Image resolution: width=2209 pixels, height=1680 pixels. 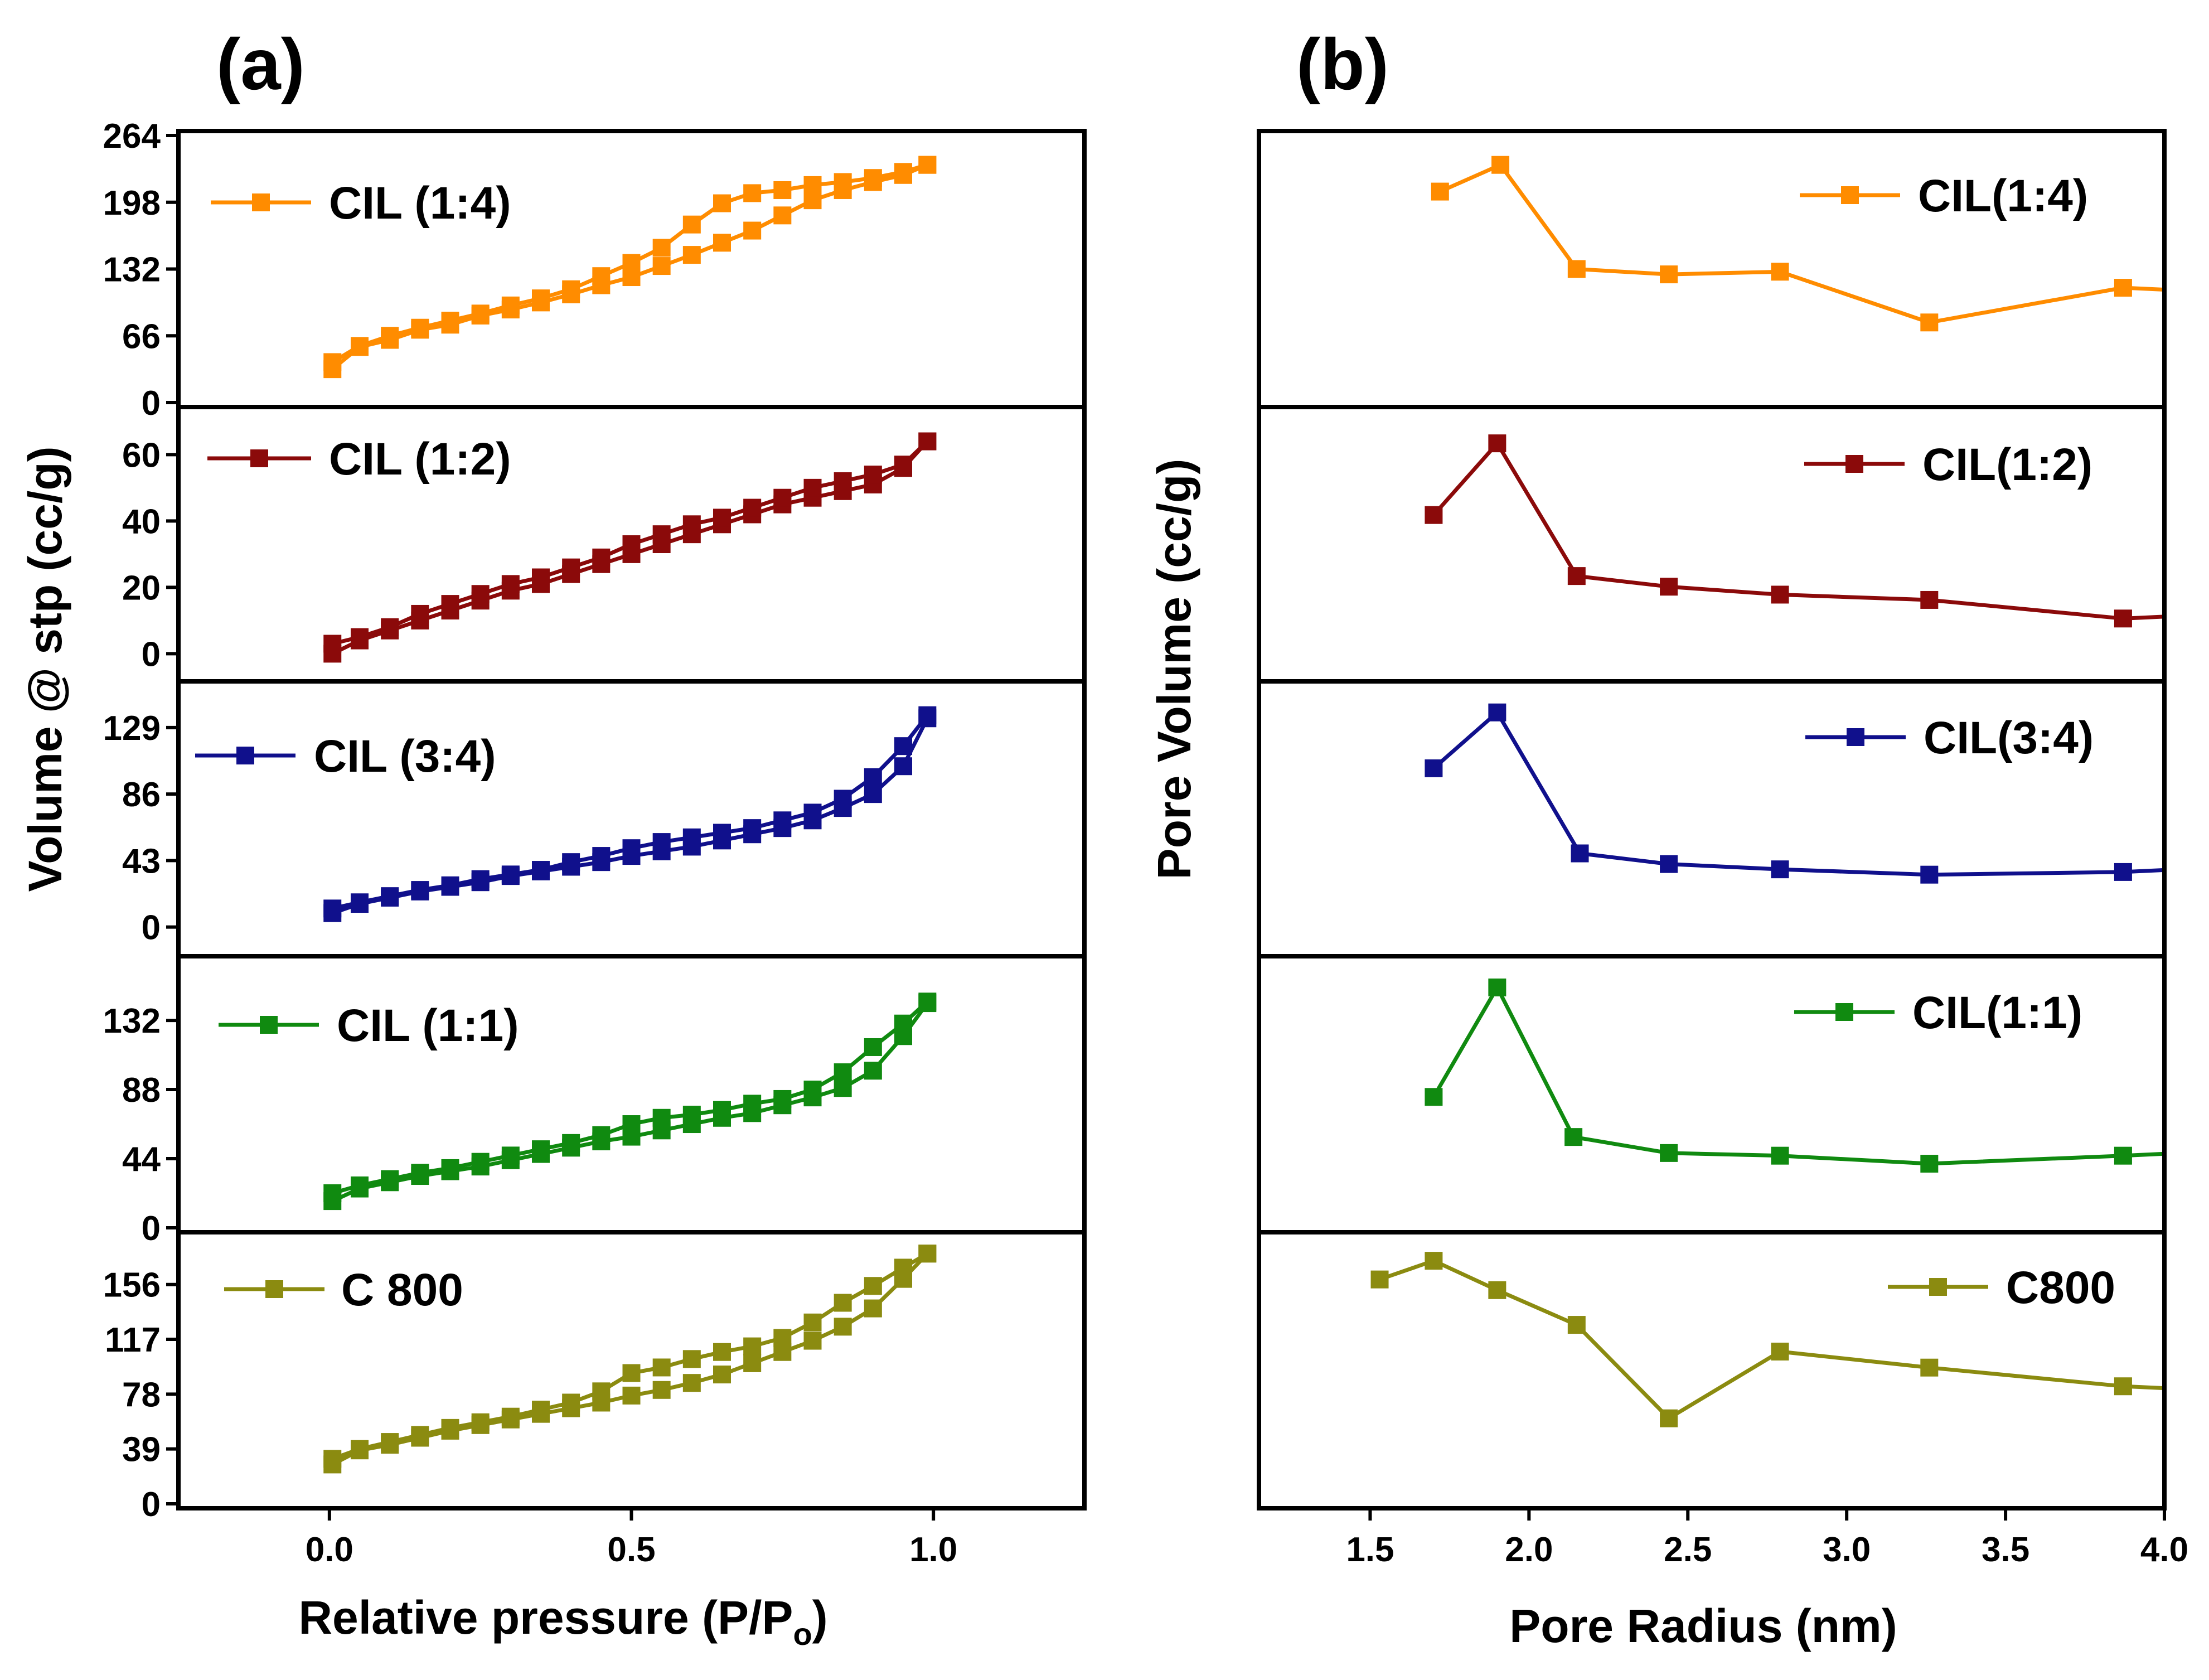 I want to click on legend-cil-3-4: CIL(3:4), so click(x=1949, y=738).